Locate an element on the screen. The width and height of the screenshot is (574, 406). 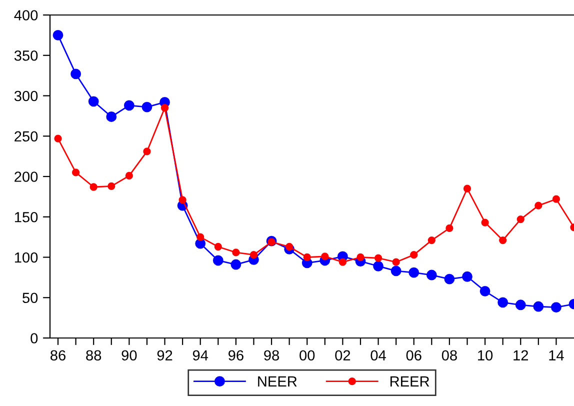
x-tick-label: 08 is located at coordinates (449, 355).